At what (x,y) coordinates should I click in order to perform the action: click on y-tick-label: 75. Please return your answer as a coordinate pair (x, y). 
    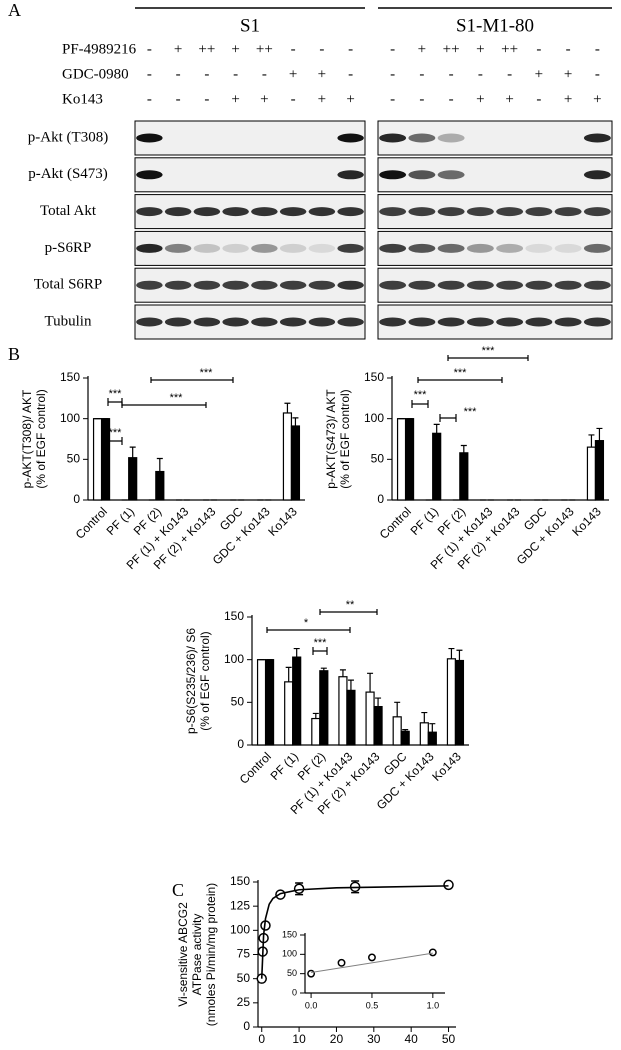
    Looking at the image, I should click on (244, 954).